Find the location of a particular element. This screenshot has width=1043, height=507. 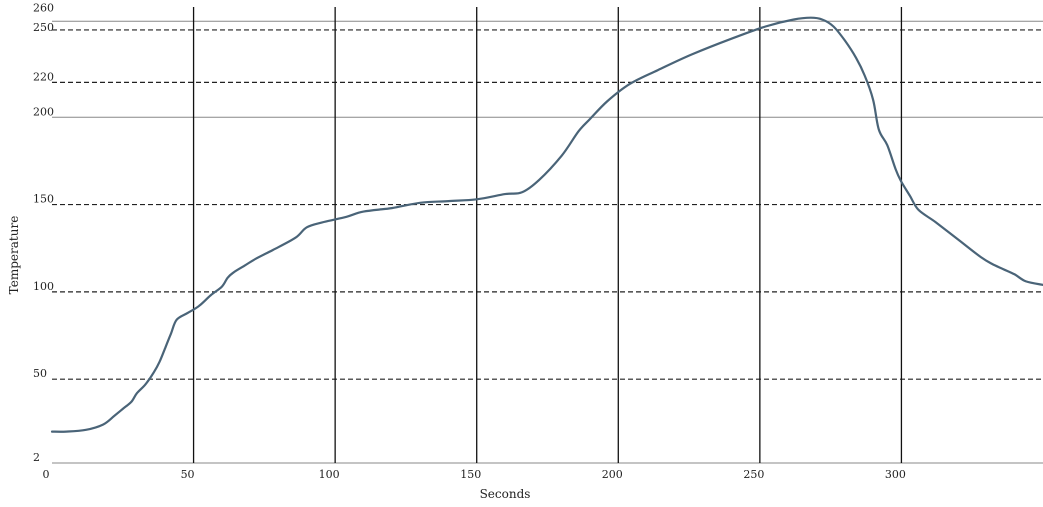

y-tick-label: 150 is located at coordinates (43, 199).